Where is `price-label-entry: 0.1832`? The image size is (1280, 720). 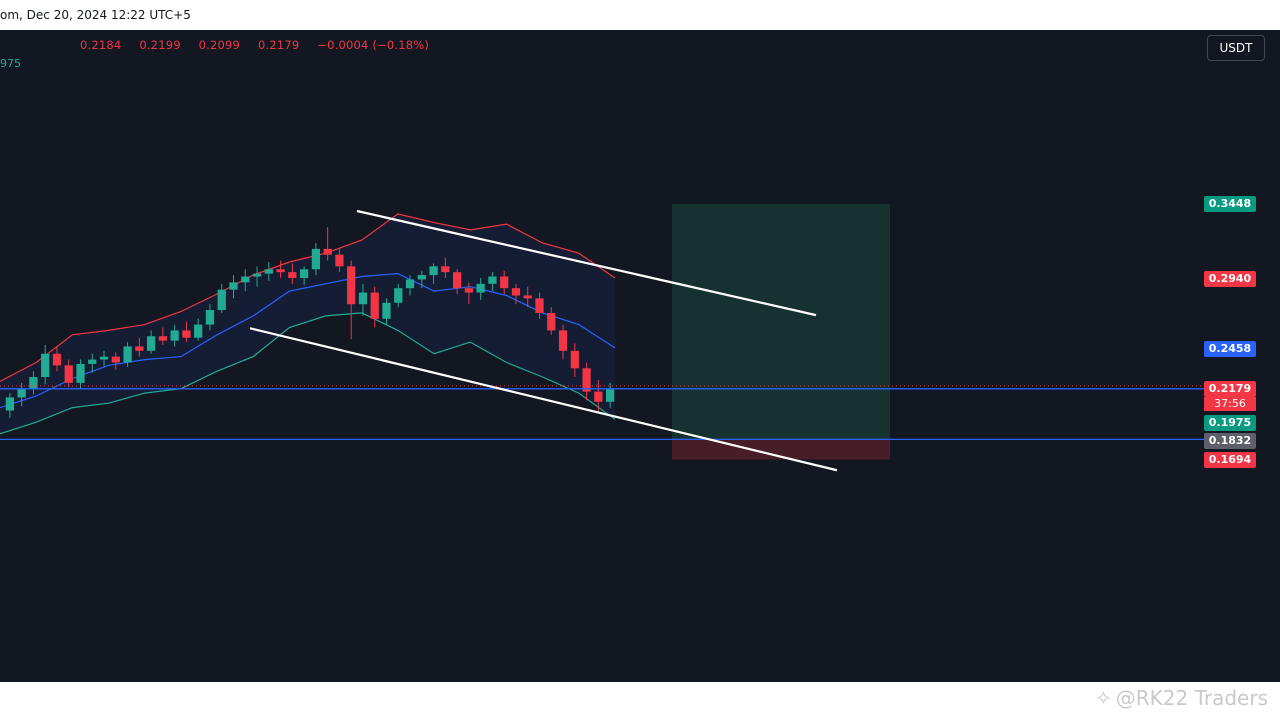 price-label-entry: 0.1832 is located at coordinates (1230, 441).